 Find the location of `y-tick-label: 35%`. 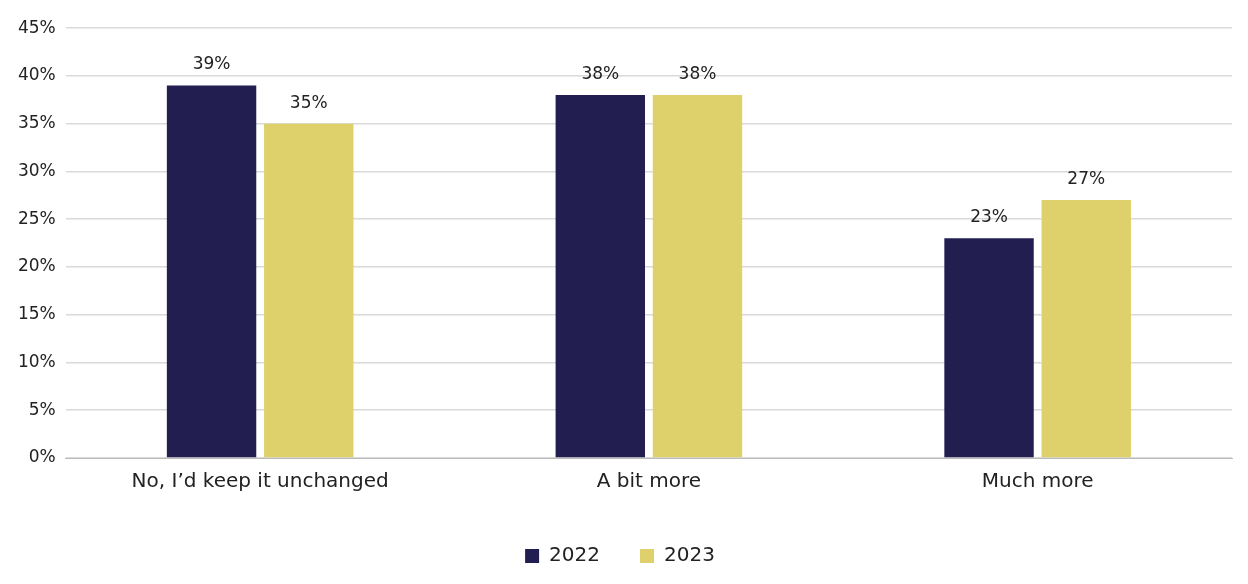

y-tick-label: 35% is located at coordinates (36, 122).